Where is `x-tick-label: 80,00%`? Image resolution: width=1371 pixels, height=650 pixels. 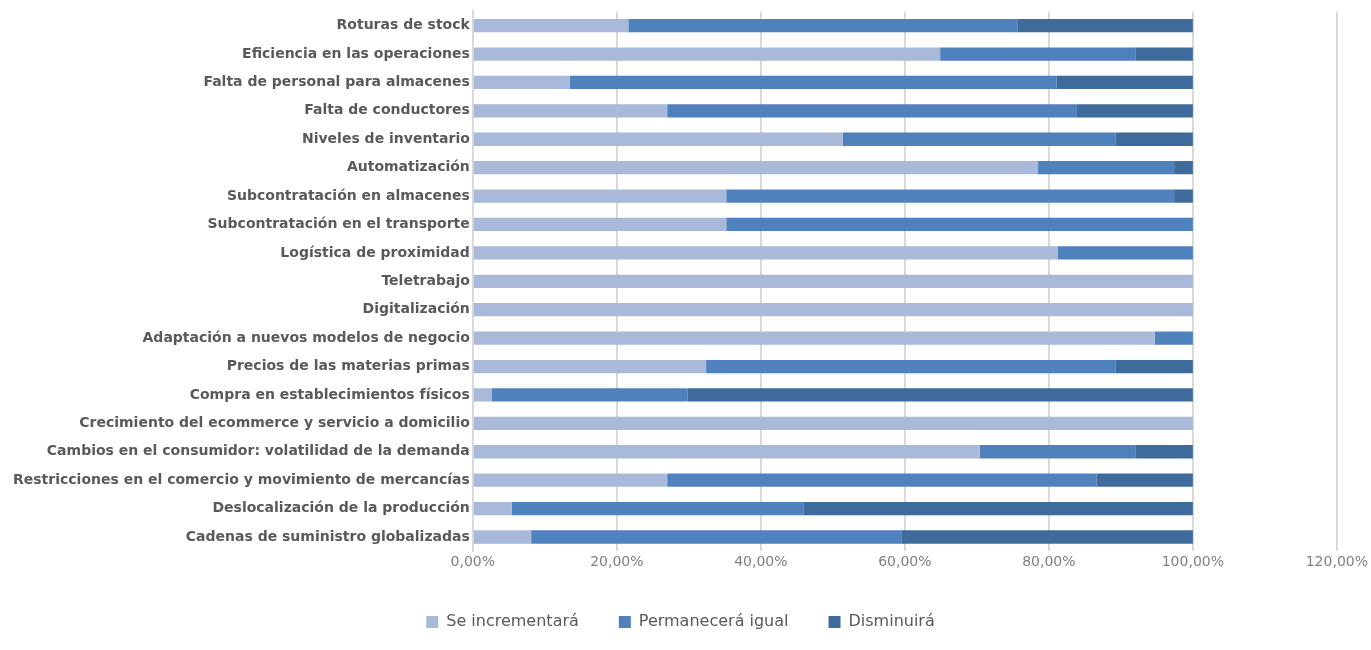
x-tick-label: 80,00% is located at coordinates (1049, 561).